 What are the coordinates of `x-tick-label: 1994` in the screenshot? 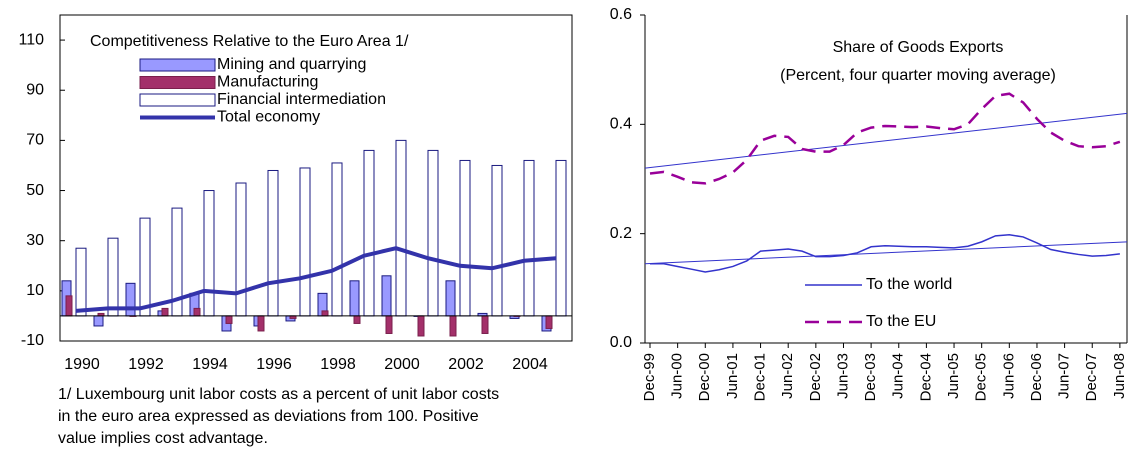 It's located at (210, 364).